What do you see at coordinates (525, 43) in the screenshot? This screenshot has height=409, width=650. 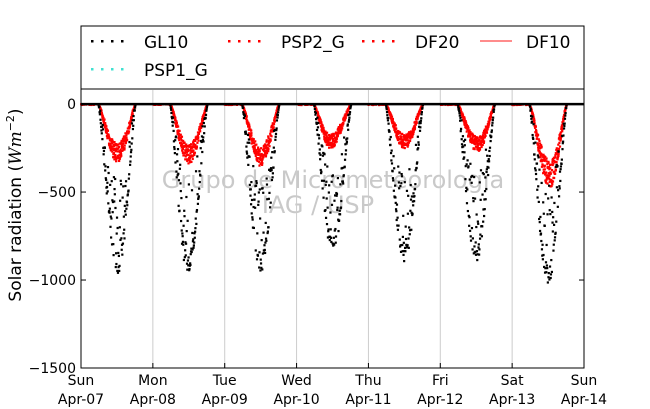 I see `legend-item-df10: DF10` at bounding box center [525, 43].